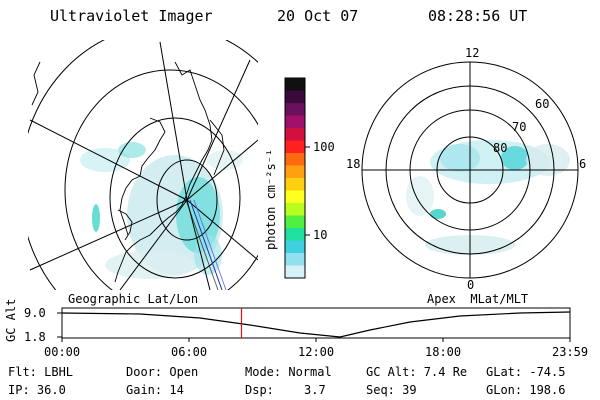  I want to click on xtick-0000: 00:00, so click(62, 352).